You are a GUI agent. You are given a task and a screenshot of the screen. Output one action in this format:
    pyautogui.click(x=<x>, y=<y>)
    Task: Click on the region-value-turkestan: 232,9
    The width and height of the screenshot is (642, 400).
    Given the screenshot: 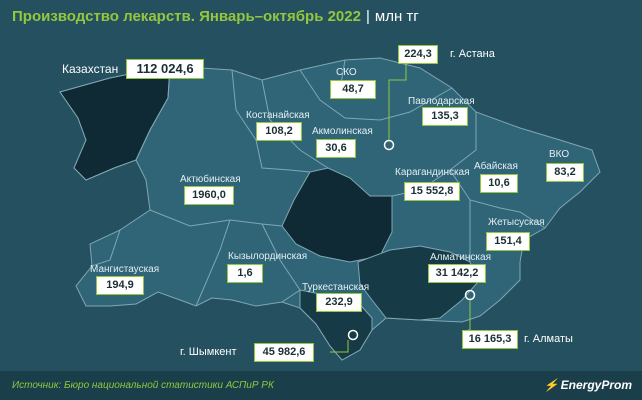 What is the action you would take?
    pyautogui.click(x=339, y=302)
    